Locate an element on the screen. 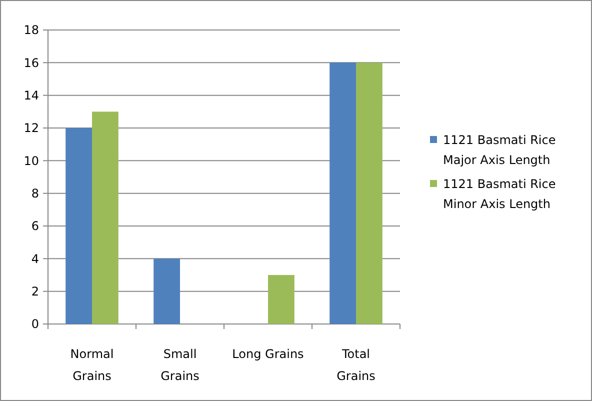  y-tick-label: 4 is located at coordinates (35, 259).